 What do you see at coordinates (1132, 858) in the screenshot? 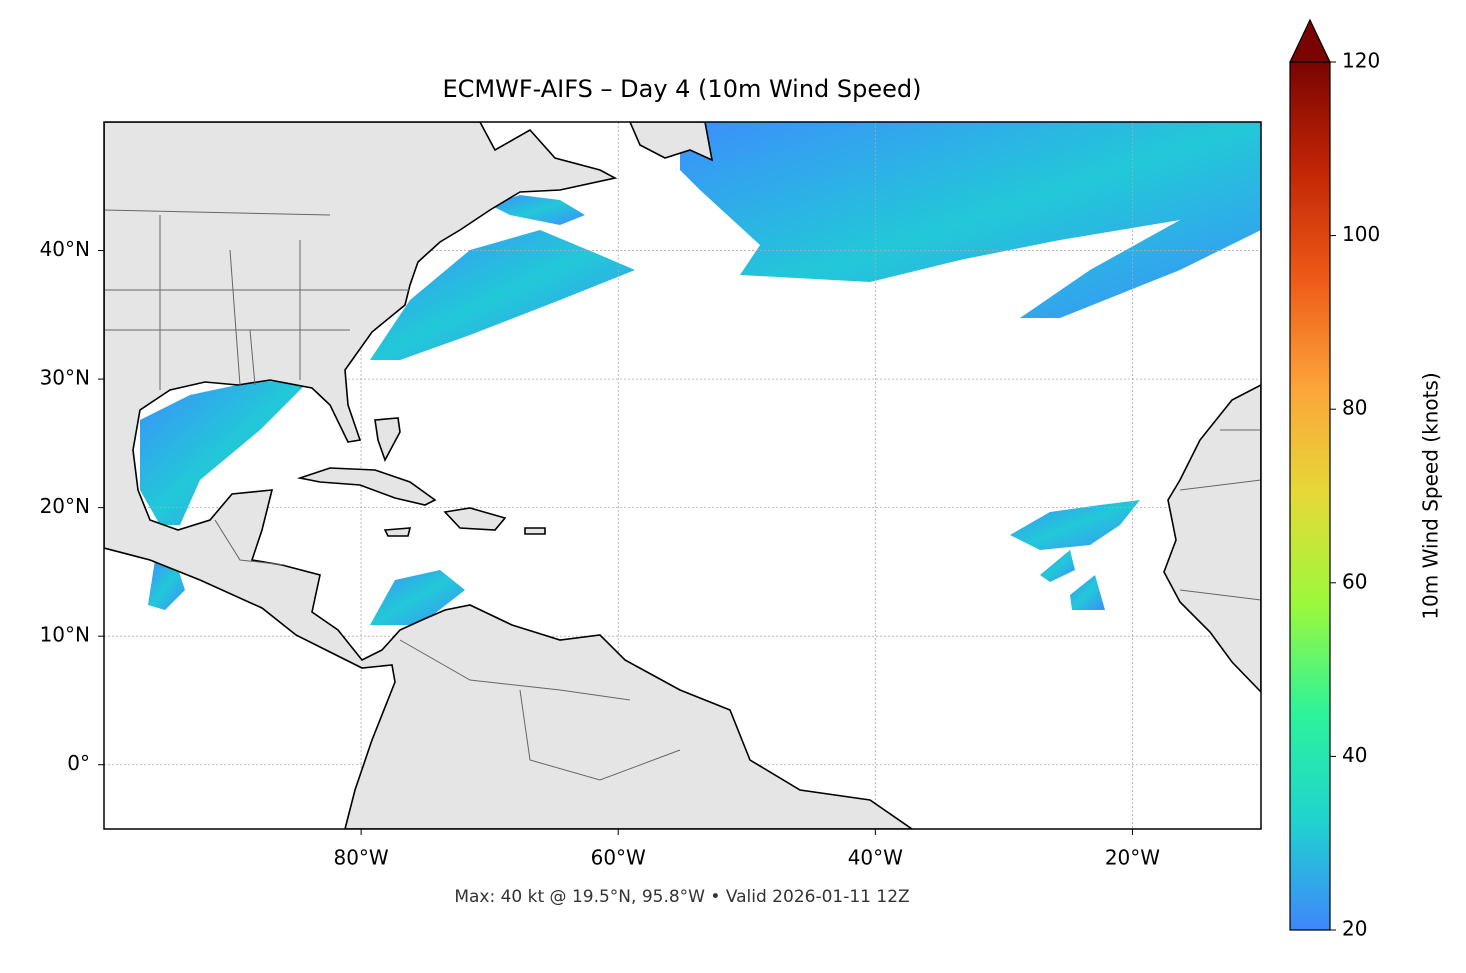
I see `x-tick-label: 20°W` at bounding box center [1132, 858].